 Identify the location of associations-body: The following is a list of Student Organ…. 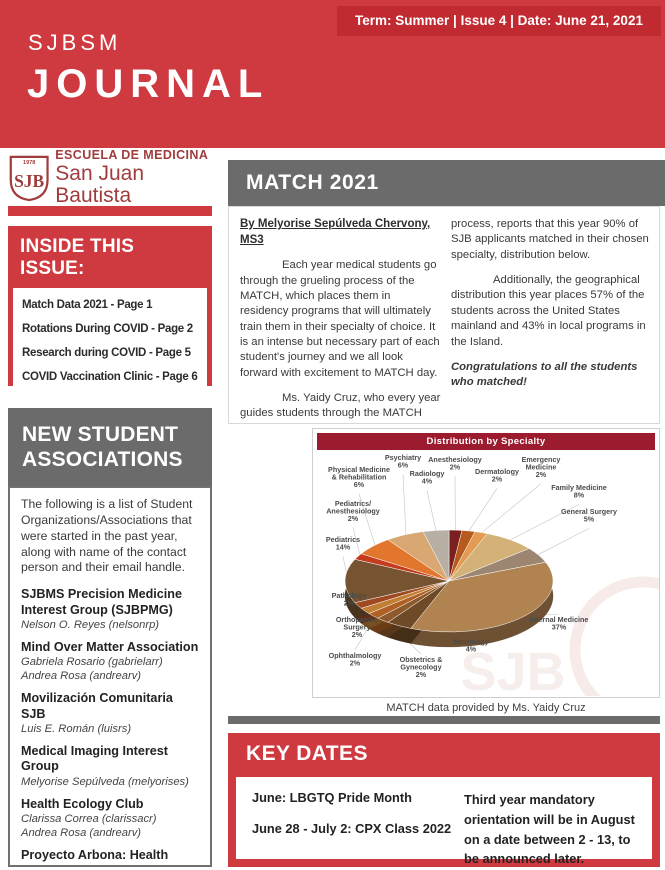
(110, 676).